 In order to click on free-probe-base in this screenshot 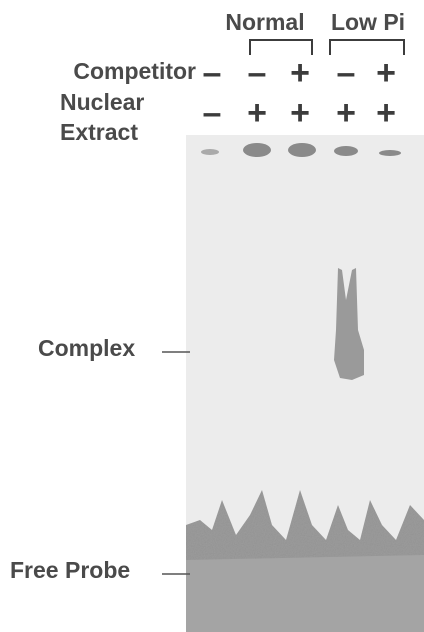, I will do `click(305, 593)`.